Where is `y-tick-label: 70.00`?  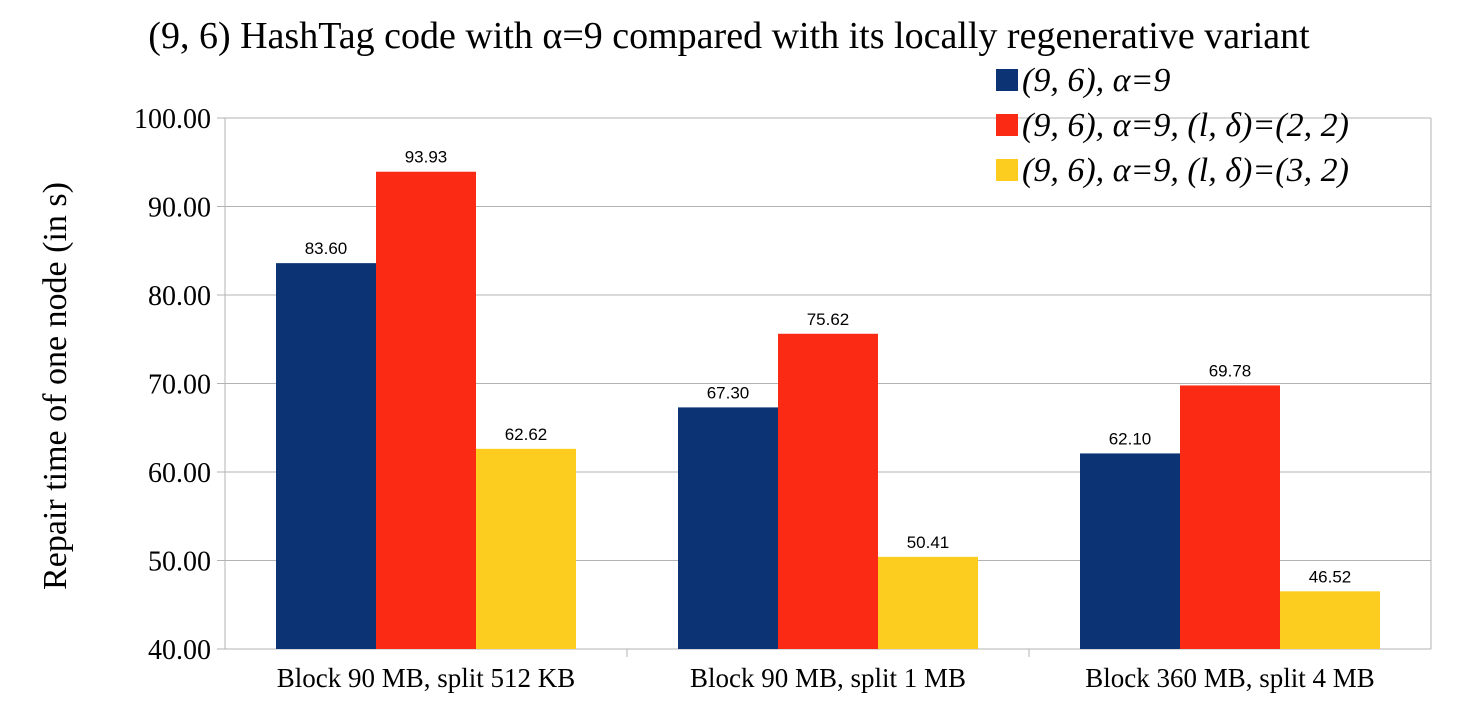 y-tick-label: 70.00 is located at coordinates (179, 385).